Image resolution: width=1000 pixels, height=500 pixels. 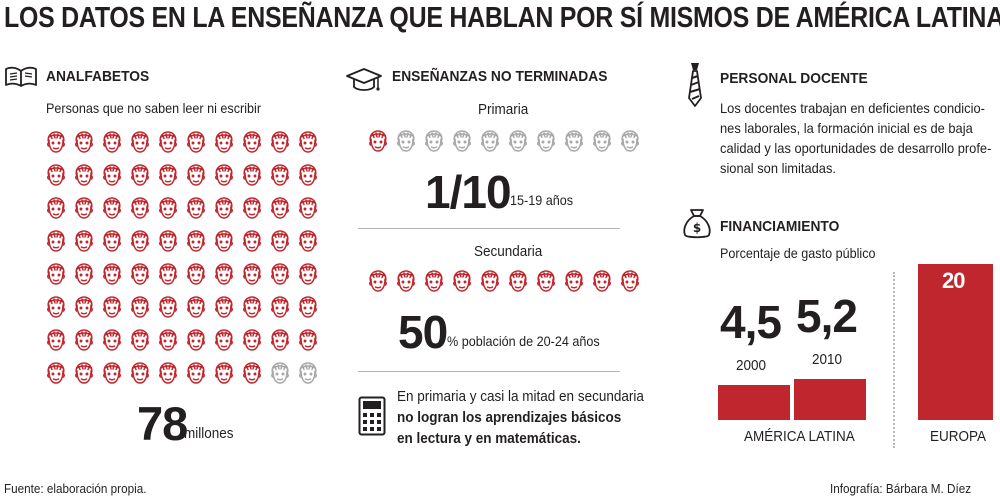 What do you see at coordinates (504, 281) in the screenshot?
I see `secundaria-face-row` at bounding box center [504, 281].